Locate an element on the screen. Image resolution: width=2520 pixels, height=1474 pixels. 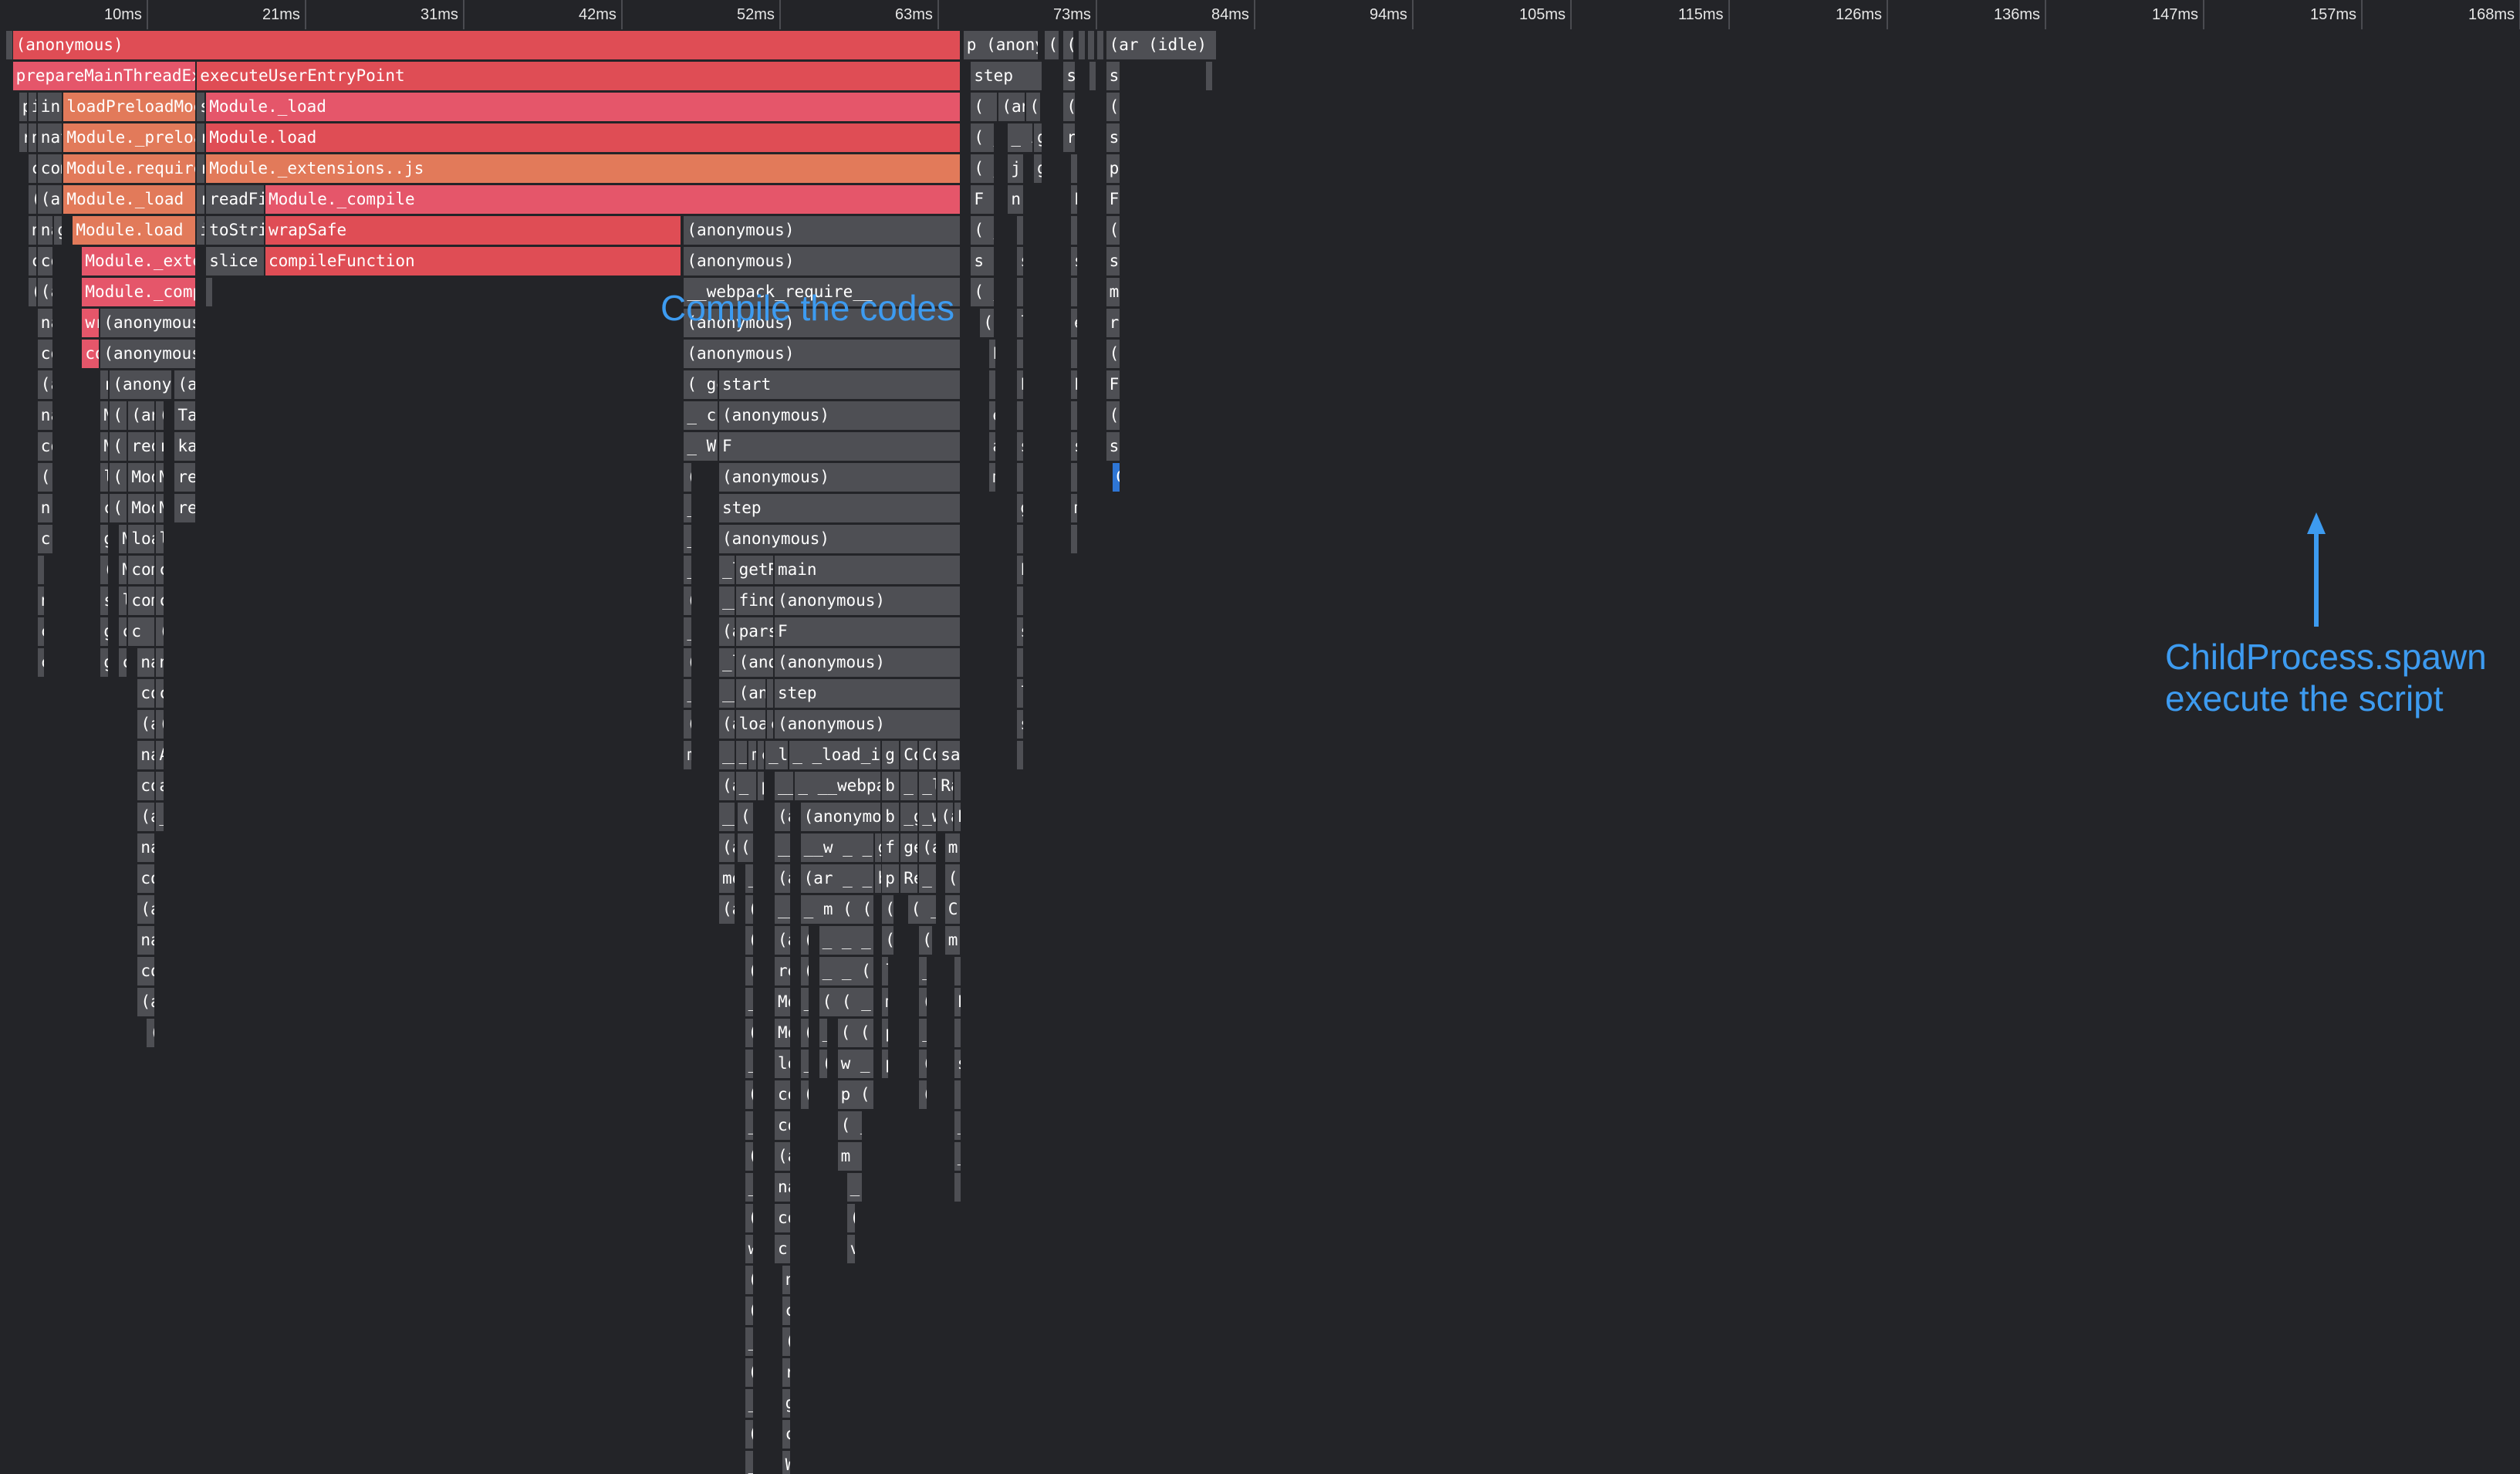
flame-frame: Cor is located at coordinates (910, 755).